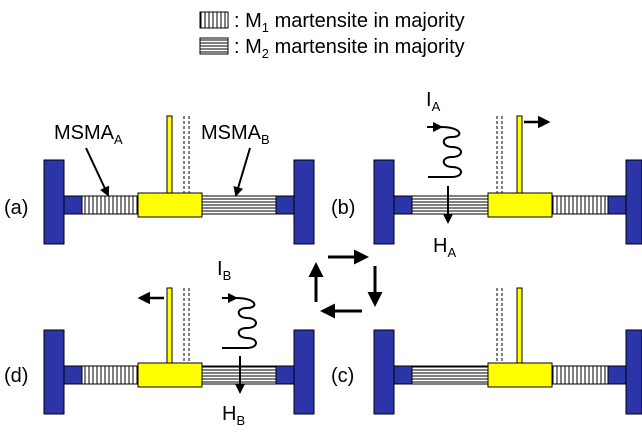  I want to click on field-a-label: HA, so click(444, 247).